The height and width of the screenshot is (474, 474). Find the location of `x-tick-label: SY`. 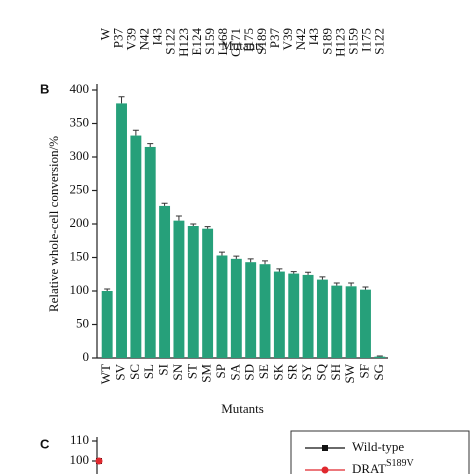

x-tick-label: SY is located at coordinates (306, 371).